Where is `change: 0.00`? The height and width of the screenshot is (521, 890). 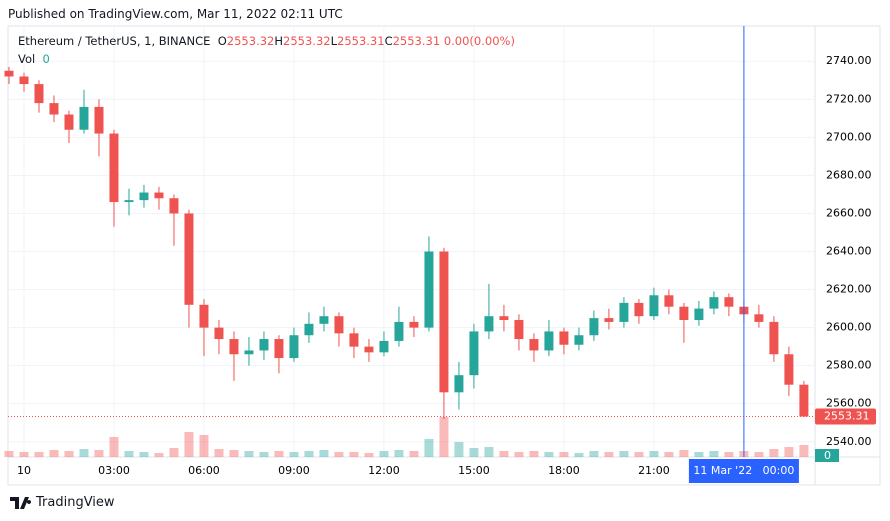
change: 0.00 is located at coordinates (456, 41).